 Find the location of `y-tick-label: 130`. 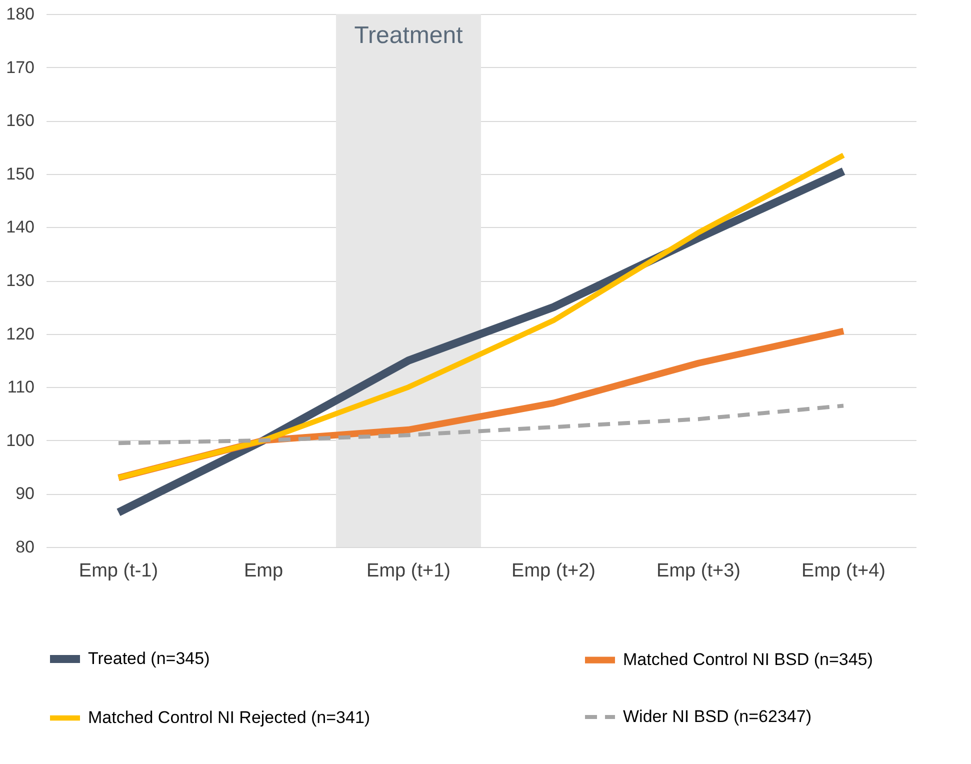

y-tick-label: 130 is located at coordinates (20, 280).